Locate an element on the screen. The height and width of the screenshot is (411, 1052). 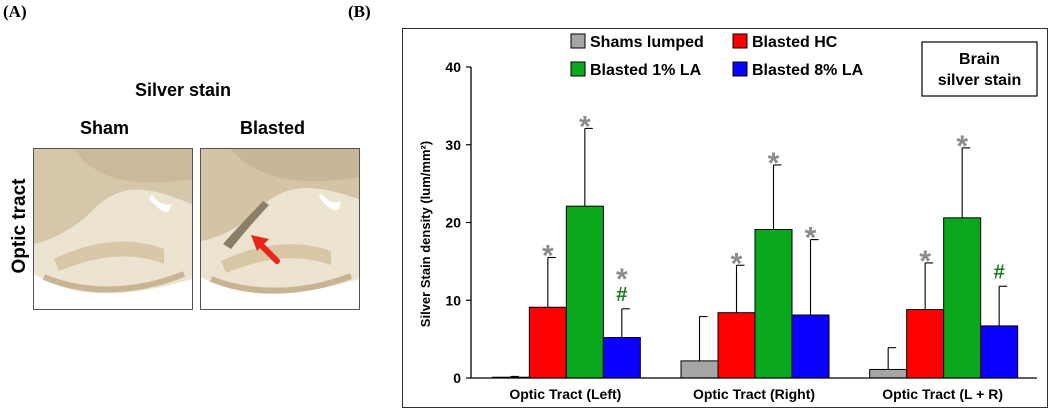
y-tick-label: 10 is located at coordinates (453, 300).